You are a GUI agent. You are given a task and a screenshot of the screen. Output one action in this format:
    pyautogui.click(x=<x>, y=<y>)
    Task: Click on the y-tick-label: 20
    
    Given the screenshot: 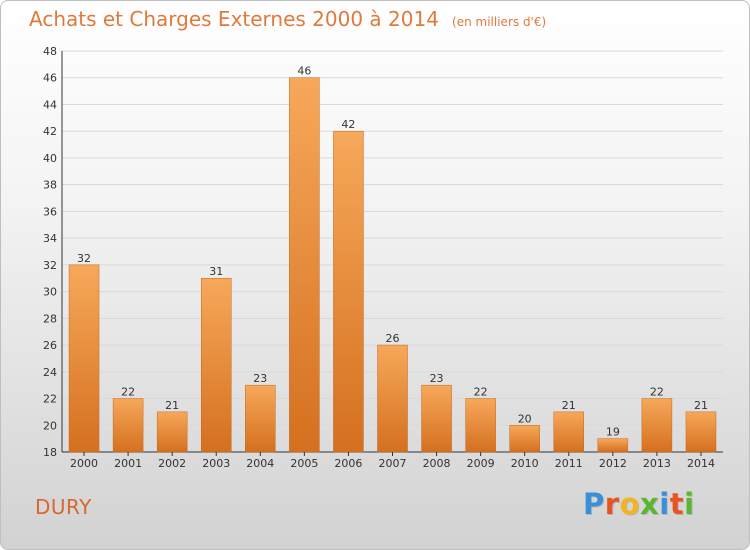 What is the action you would take?
    pyautogui.click(x=50, y=425)
    